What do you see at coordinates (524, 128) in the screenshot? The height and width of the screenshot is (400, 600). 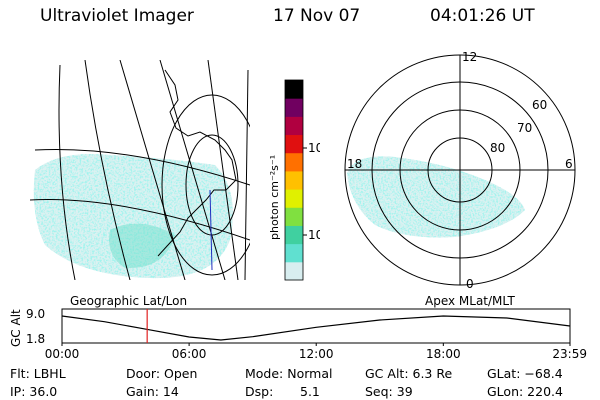 I see `lat-label-70: 70` at bounding box center [524, 128].